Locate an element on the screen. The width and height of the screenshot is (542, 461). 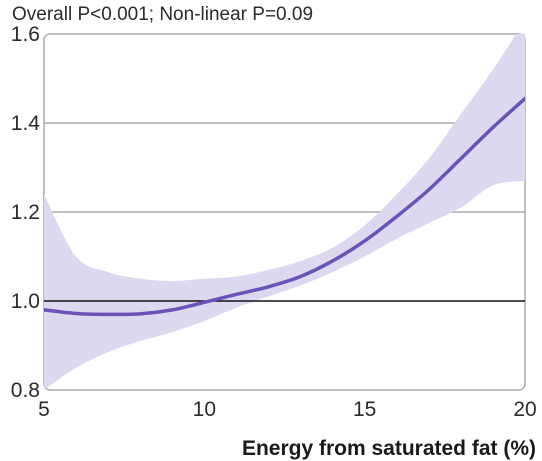
x-tick-label: 10 is located at coordinates (204, 409).